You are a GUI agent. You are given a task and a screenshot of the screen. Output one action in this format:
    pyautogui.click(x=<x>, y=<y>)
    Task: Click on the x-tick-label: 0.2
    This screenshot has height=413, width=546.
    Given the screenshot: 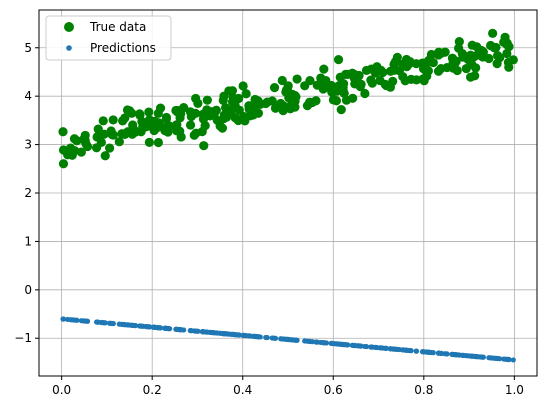 What is the action you would take?
    pyautogui.click(x=152, y=390)
    